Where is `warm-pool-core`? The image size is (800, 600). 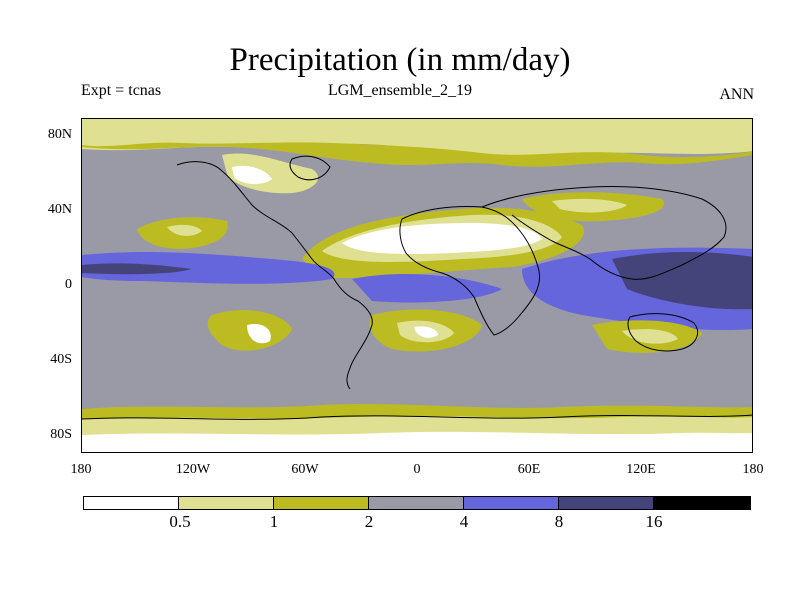 warm-pool-core is located at coordinates (682, 281).